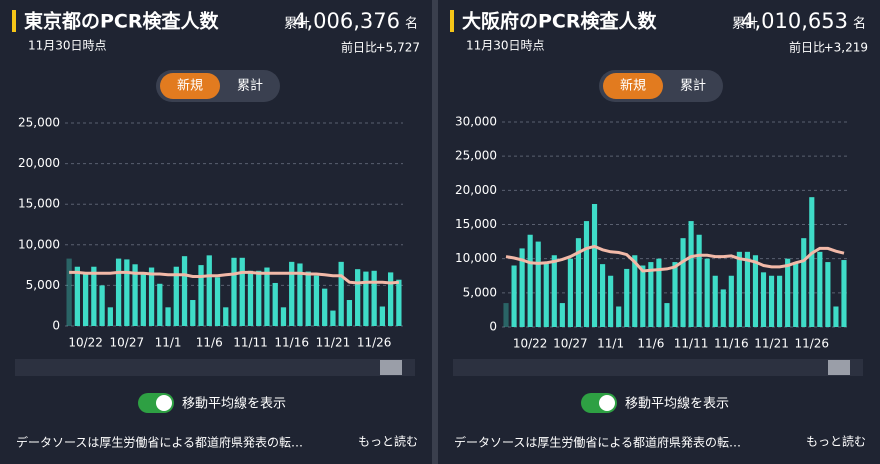 The height and width of the screenshot is (464, 880). I want to click on moving-average-line, so click(675, 258).